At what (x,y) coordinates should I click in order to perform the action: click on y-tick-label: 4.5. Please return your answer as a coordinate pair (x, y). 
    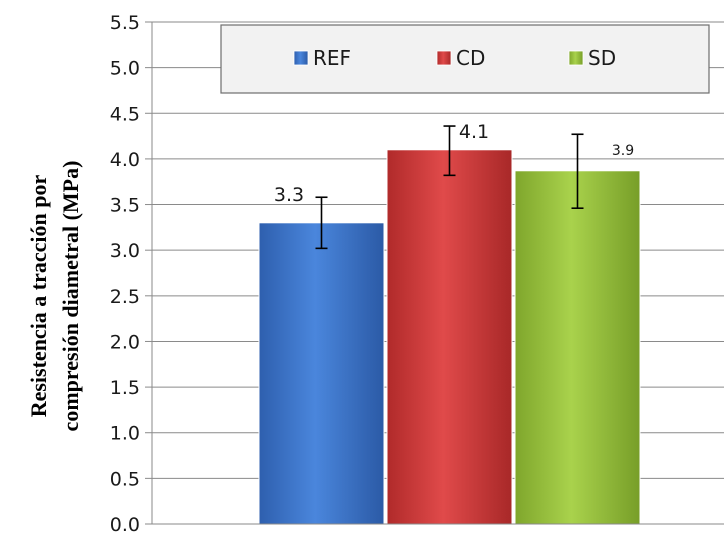
    Looking at the image, I should click on (125, 114).